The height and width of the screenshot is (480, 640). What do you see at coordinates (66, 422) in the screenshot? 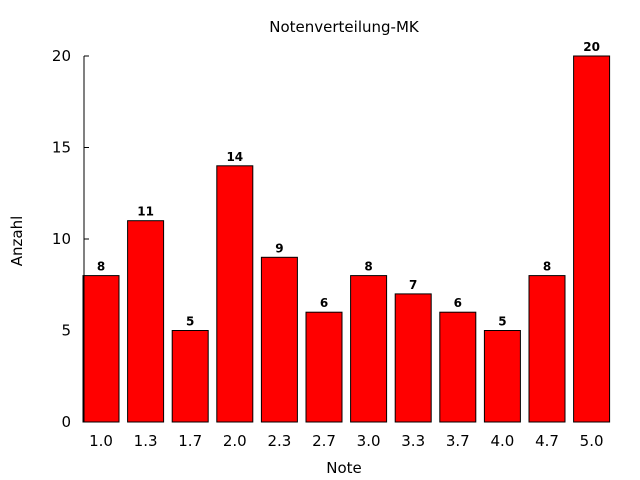
I see `y-tick-label: 0` at bounding box center [66, 422].